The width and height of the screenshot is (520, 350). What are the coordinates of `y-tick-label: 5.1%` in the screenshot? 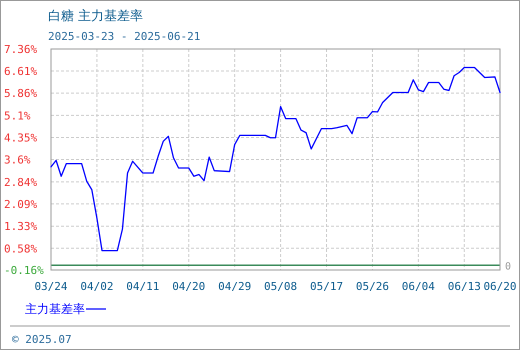 It's located at (17, 115).